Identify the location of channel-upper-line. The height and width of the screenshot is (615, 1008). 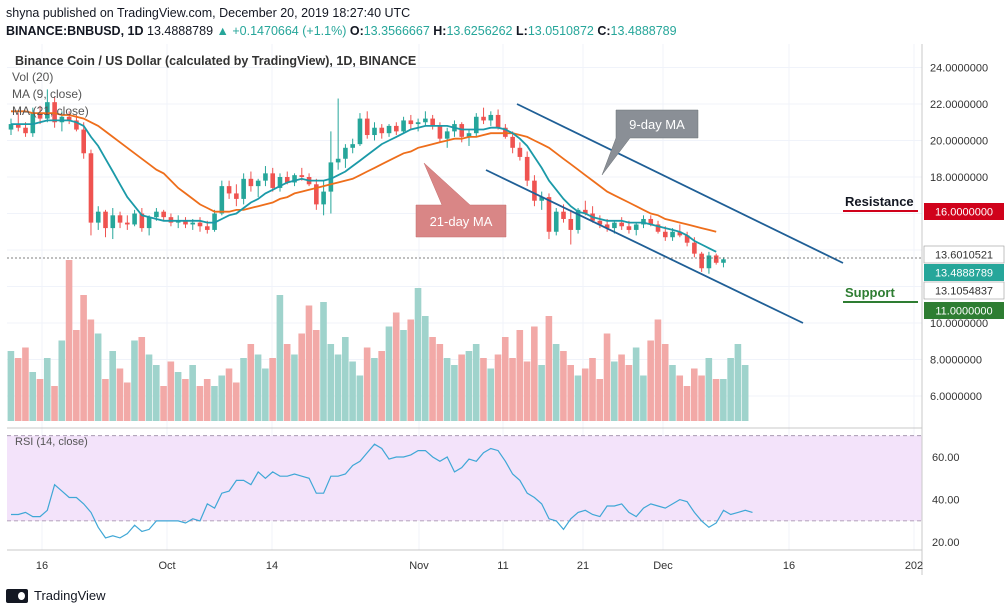
(680, 183).